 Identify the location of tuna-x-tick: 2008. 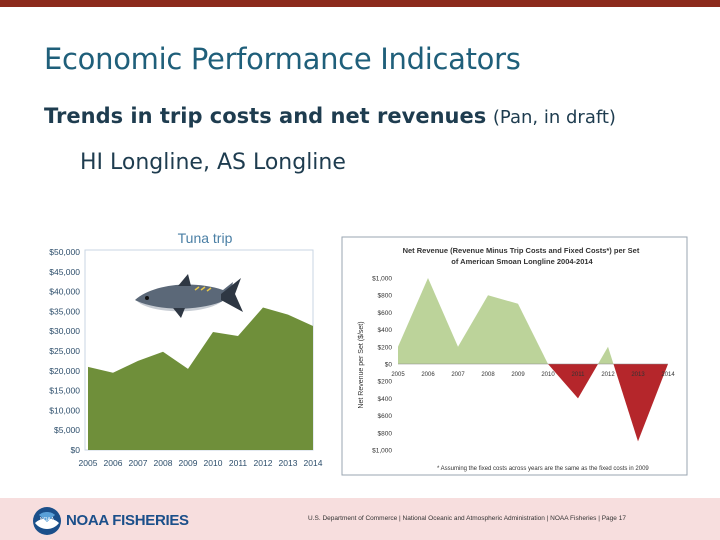
(163, 463).